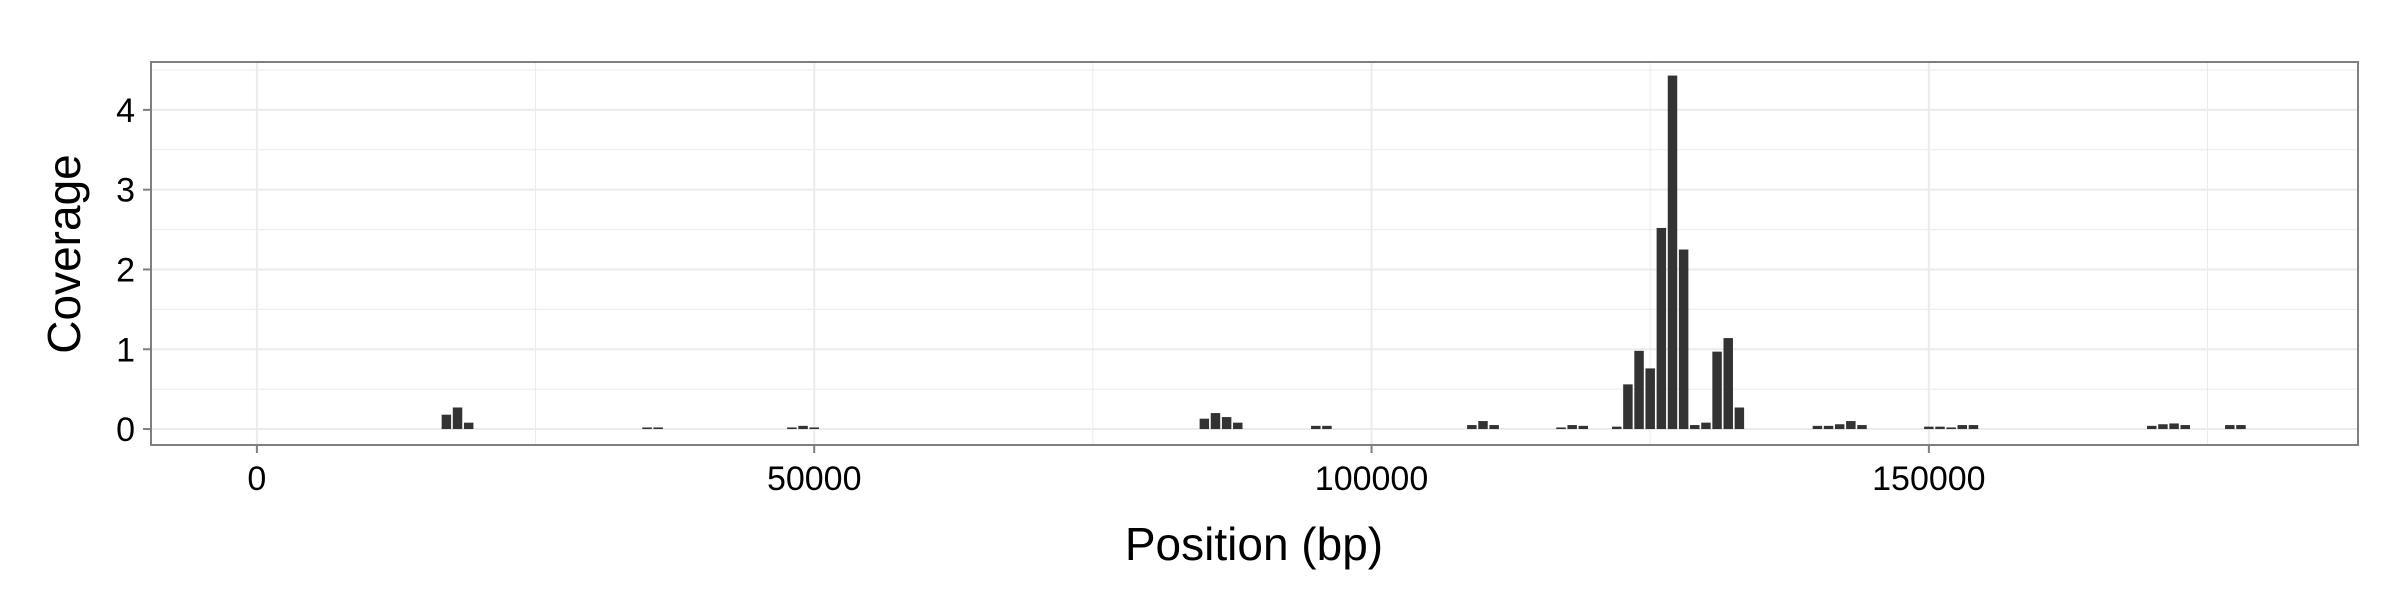 The image size is (2400, 600). What do you see at coordinates (125, 111) in the screenshot?
I see `y-tick-label: 4` at bounding box center [125, 111].